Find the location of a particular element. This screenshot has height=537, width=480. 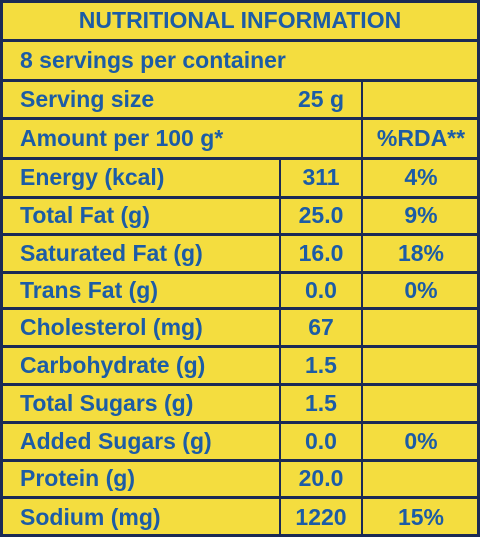

title: NUTRITIONAL INFORMATION is located at coordinates (240, 19).